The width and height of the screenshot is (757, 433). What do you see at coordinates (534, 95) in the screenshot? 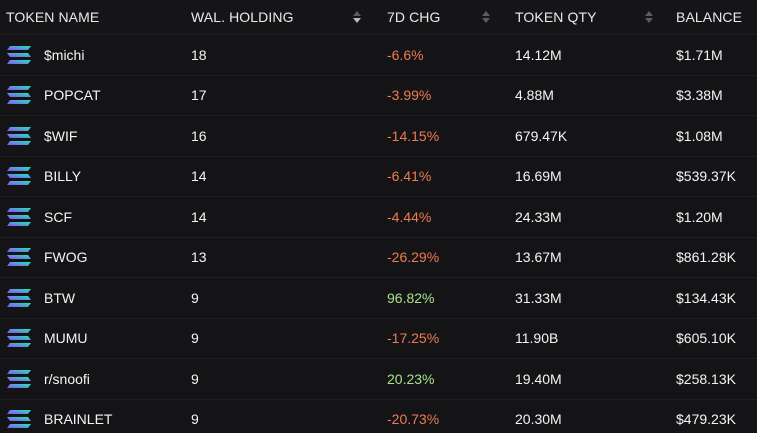
I see `token-qty-value: 4.88M` at bounding box center [534, 95].